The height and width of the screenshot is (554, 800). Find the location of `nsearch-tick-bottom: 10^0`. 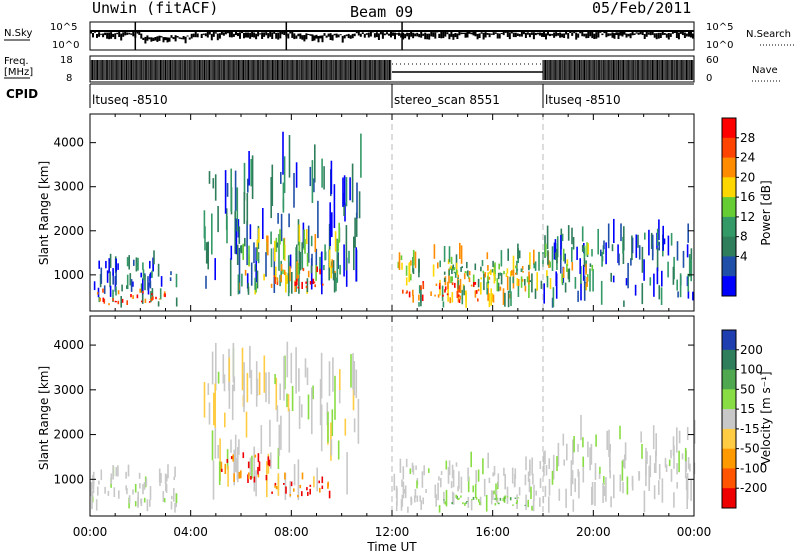

nsearch-tick-bottom: 10^0 is located at coordinates (719, 45).